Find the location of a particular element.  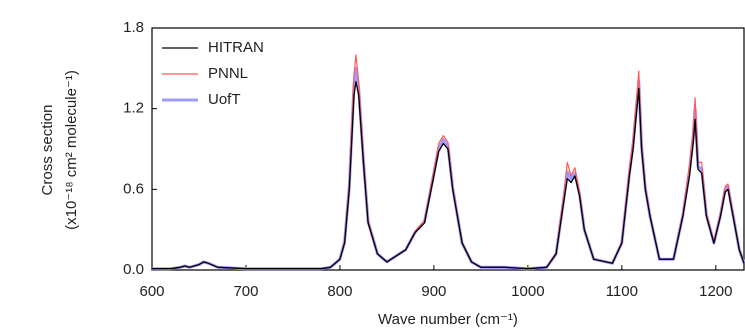

y-tick-label: 1.8 is located at coordinates (133, 27).